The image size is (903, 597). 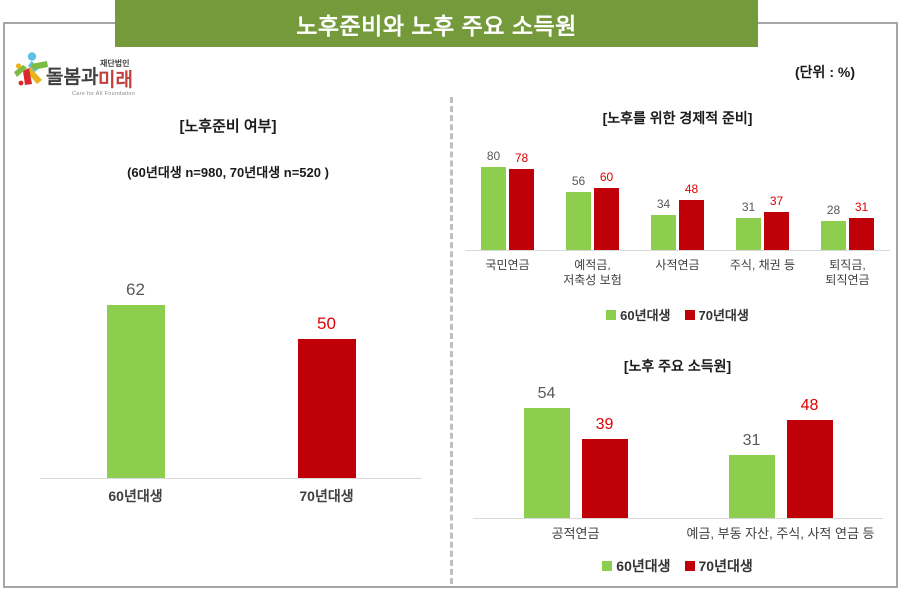 I want to click on value-label-70년대생-주식,채권등: 37, so click(x=776, y=200).